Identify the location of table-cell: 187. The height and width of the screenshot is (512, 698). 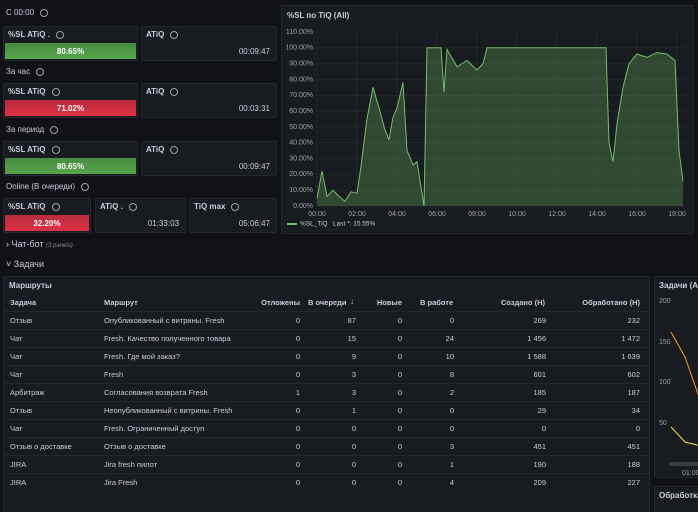
(633, 392).